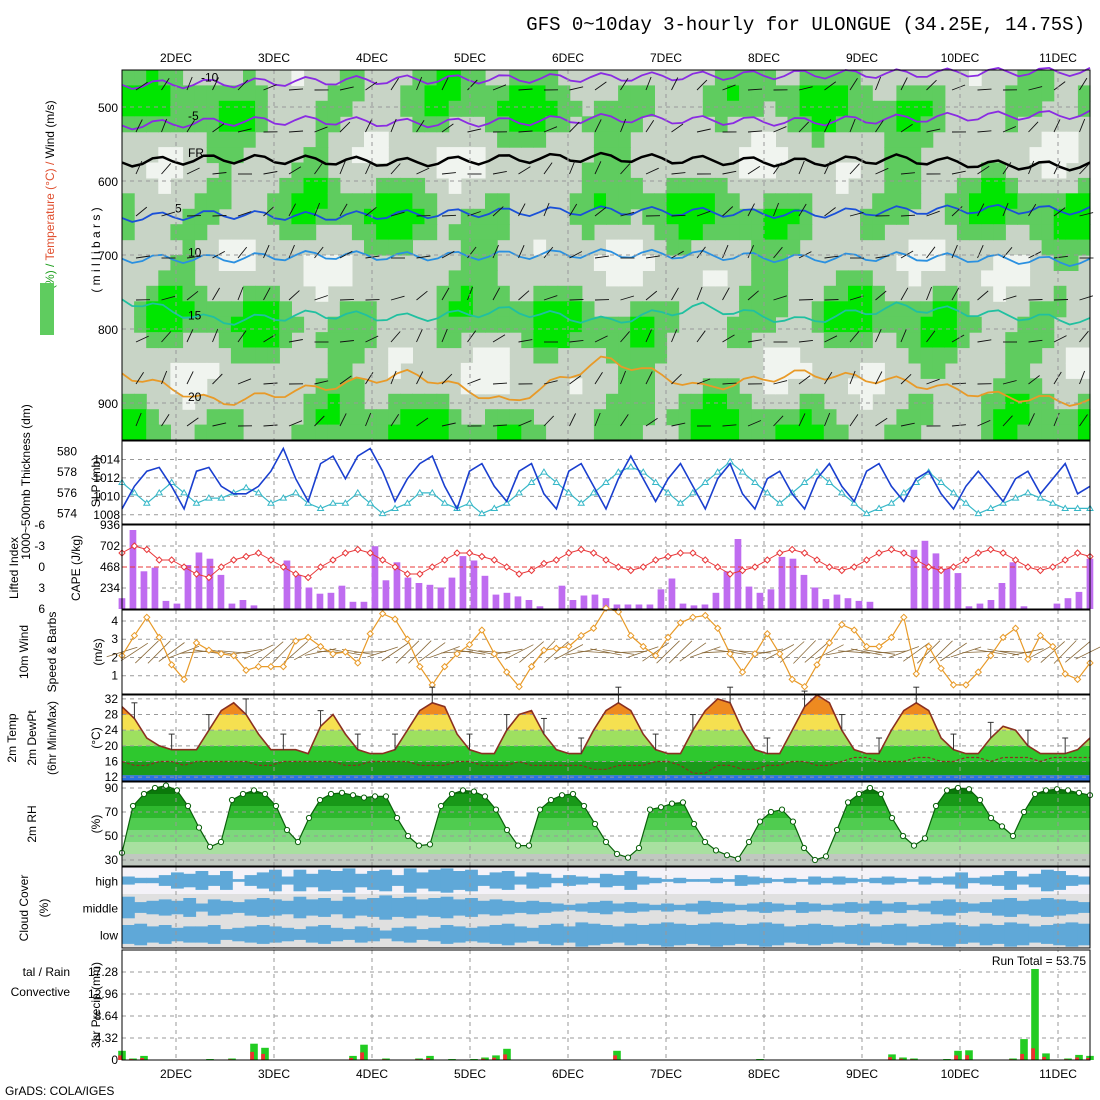 This screenshot has width=1100, height=1100. Describe the element at coordinates (12, 737) in the screenshot. I see `temp-axis-label: 2m Temp` at that location.